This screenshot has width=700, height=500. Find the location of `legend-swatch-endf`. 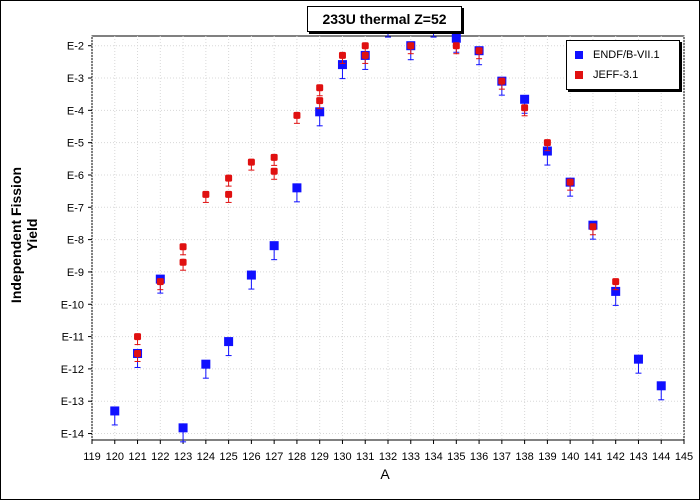

legend-swatch-endf is located at coordinates (579, 55).